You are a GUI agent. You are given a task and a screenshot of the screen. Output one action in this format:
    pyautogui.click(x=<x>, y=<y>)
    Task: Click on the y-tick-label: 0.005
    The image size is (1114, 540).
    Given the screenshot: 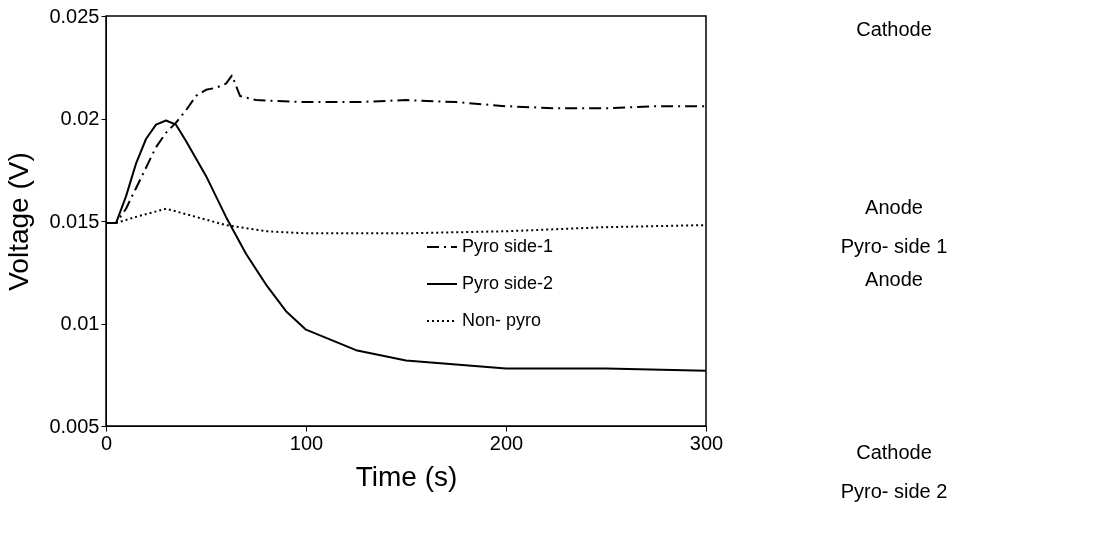 What is the action you would take?
    pyautogui.click(x=74, y=425)
    